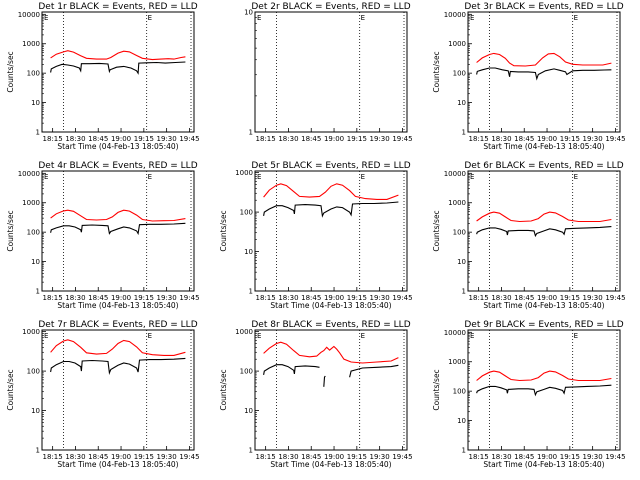 The image size is (640, 480). Describe the element at coordinates (330, 166) in the screenshot. I see `panel-title: Det 5r BLACK = Events, RED = LLD` at that location.